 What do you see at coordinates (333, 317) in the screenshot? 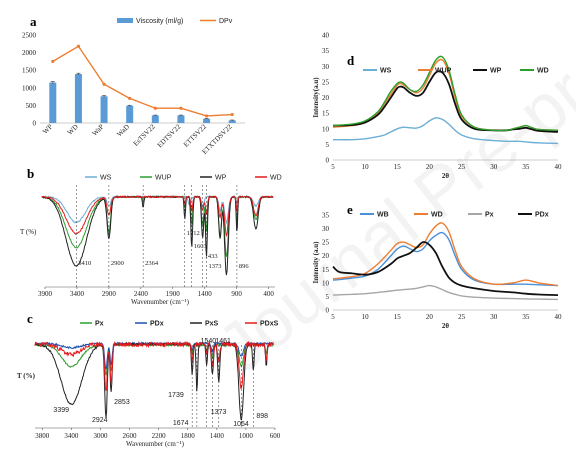
I see `panel-e-xtick-label: 5` at bounding box center [333, 317].